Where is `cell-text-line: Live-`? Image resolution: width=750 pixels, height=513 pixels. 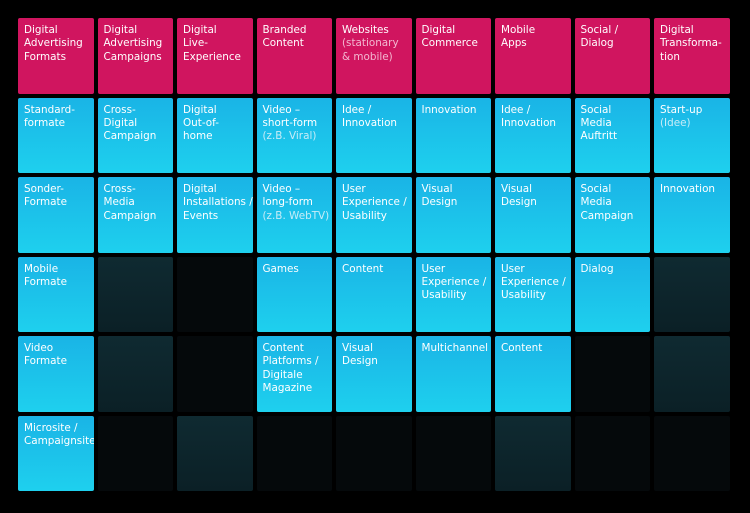 cell-text-line: Live- is located at coordinates (195, 43).